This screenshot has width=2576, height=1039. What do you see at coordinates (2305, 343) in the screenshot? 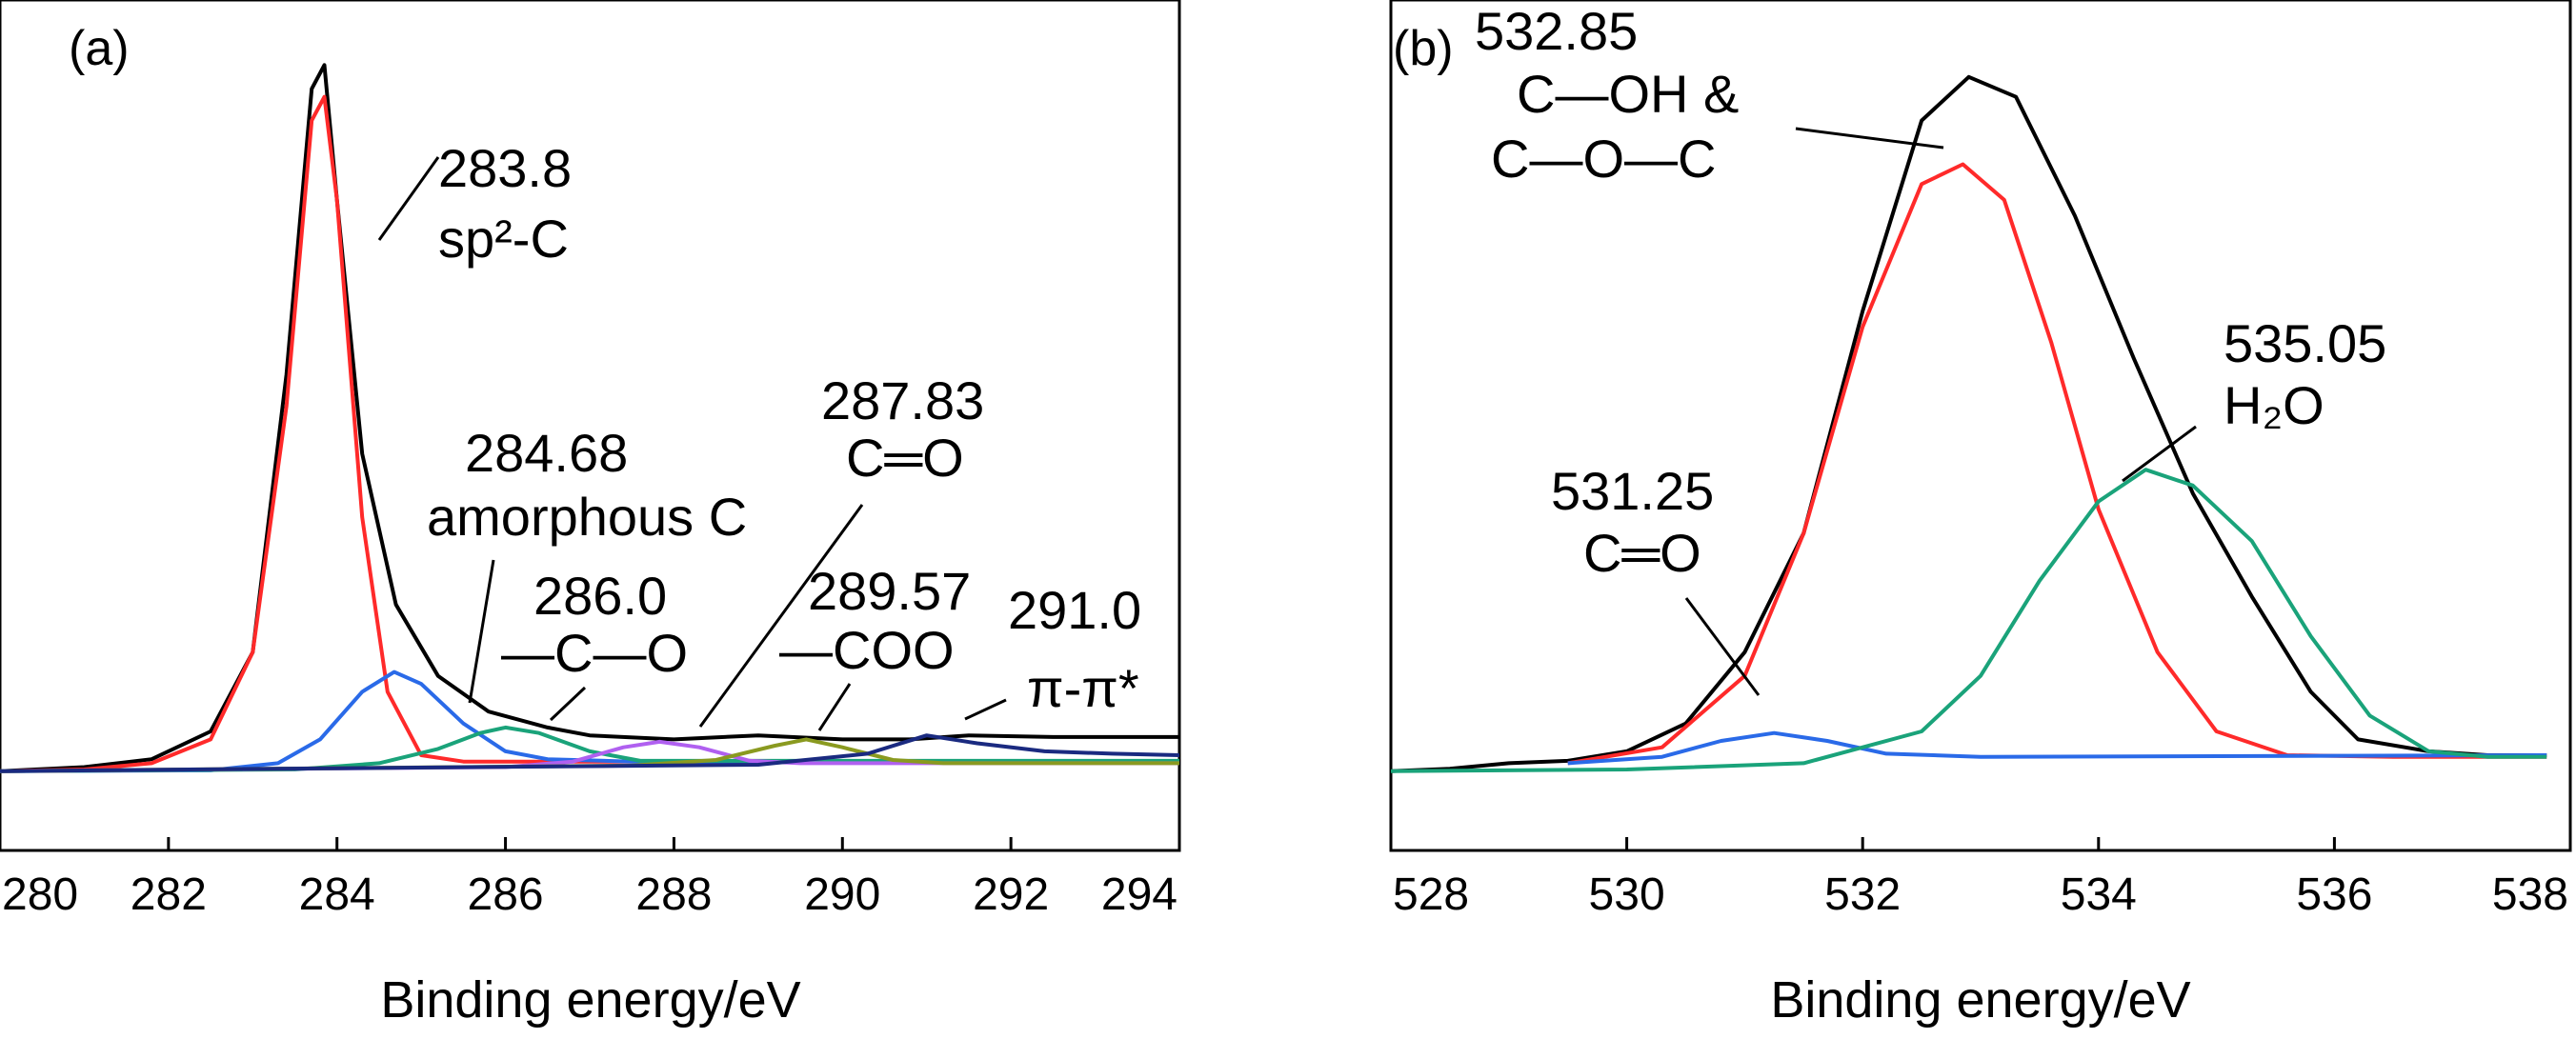
I see `ann-h2o-value: 535.05` at bounding box center [2305, 343].